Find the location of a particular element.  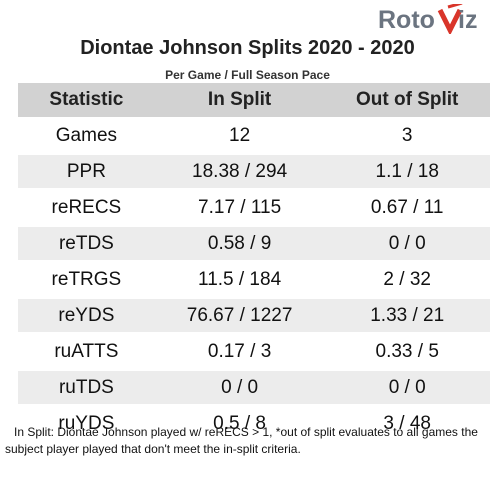

in-split-value: 0 / 0 is located at coordinates (239, 389).